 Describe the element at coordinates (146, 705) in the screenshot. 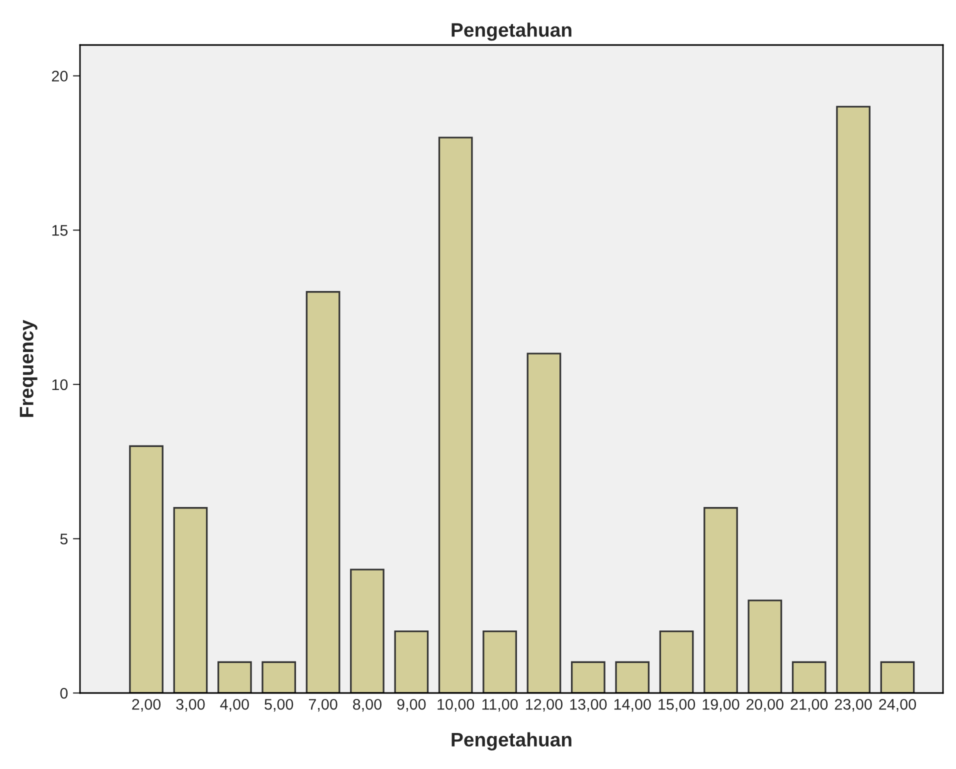

I see `x-tick-label: 2,00` at that location.